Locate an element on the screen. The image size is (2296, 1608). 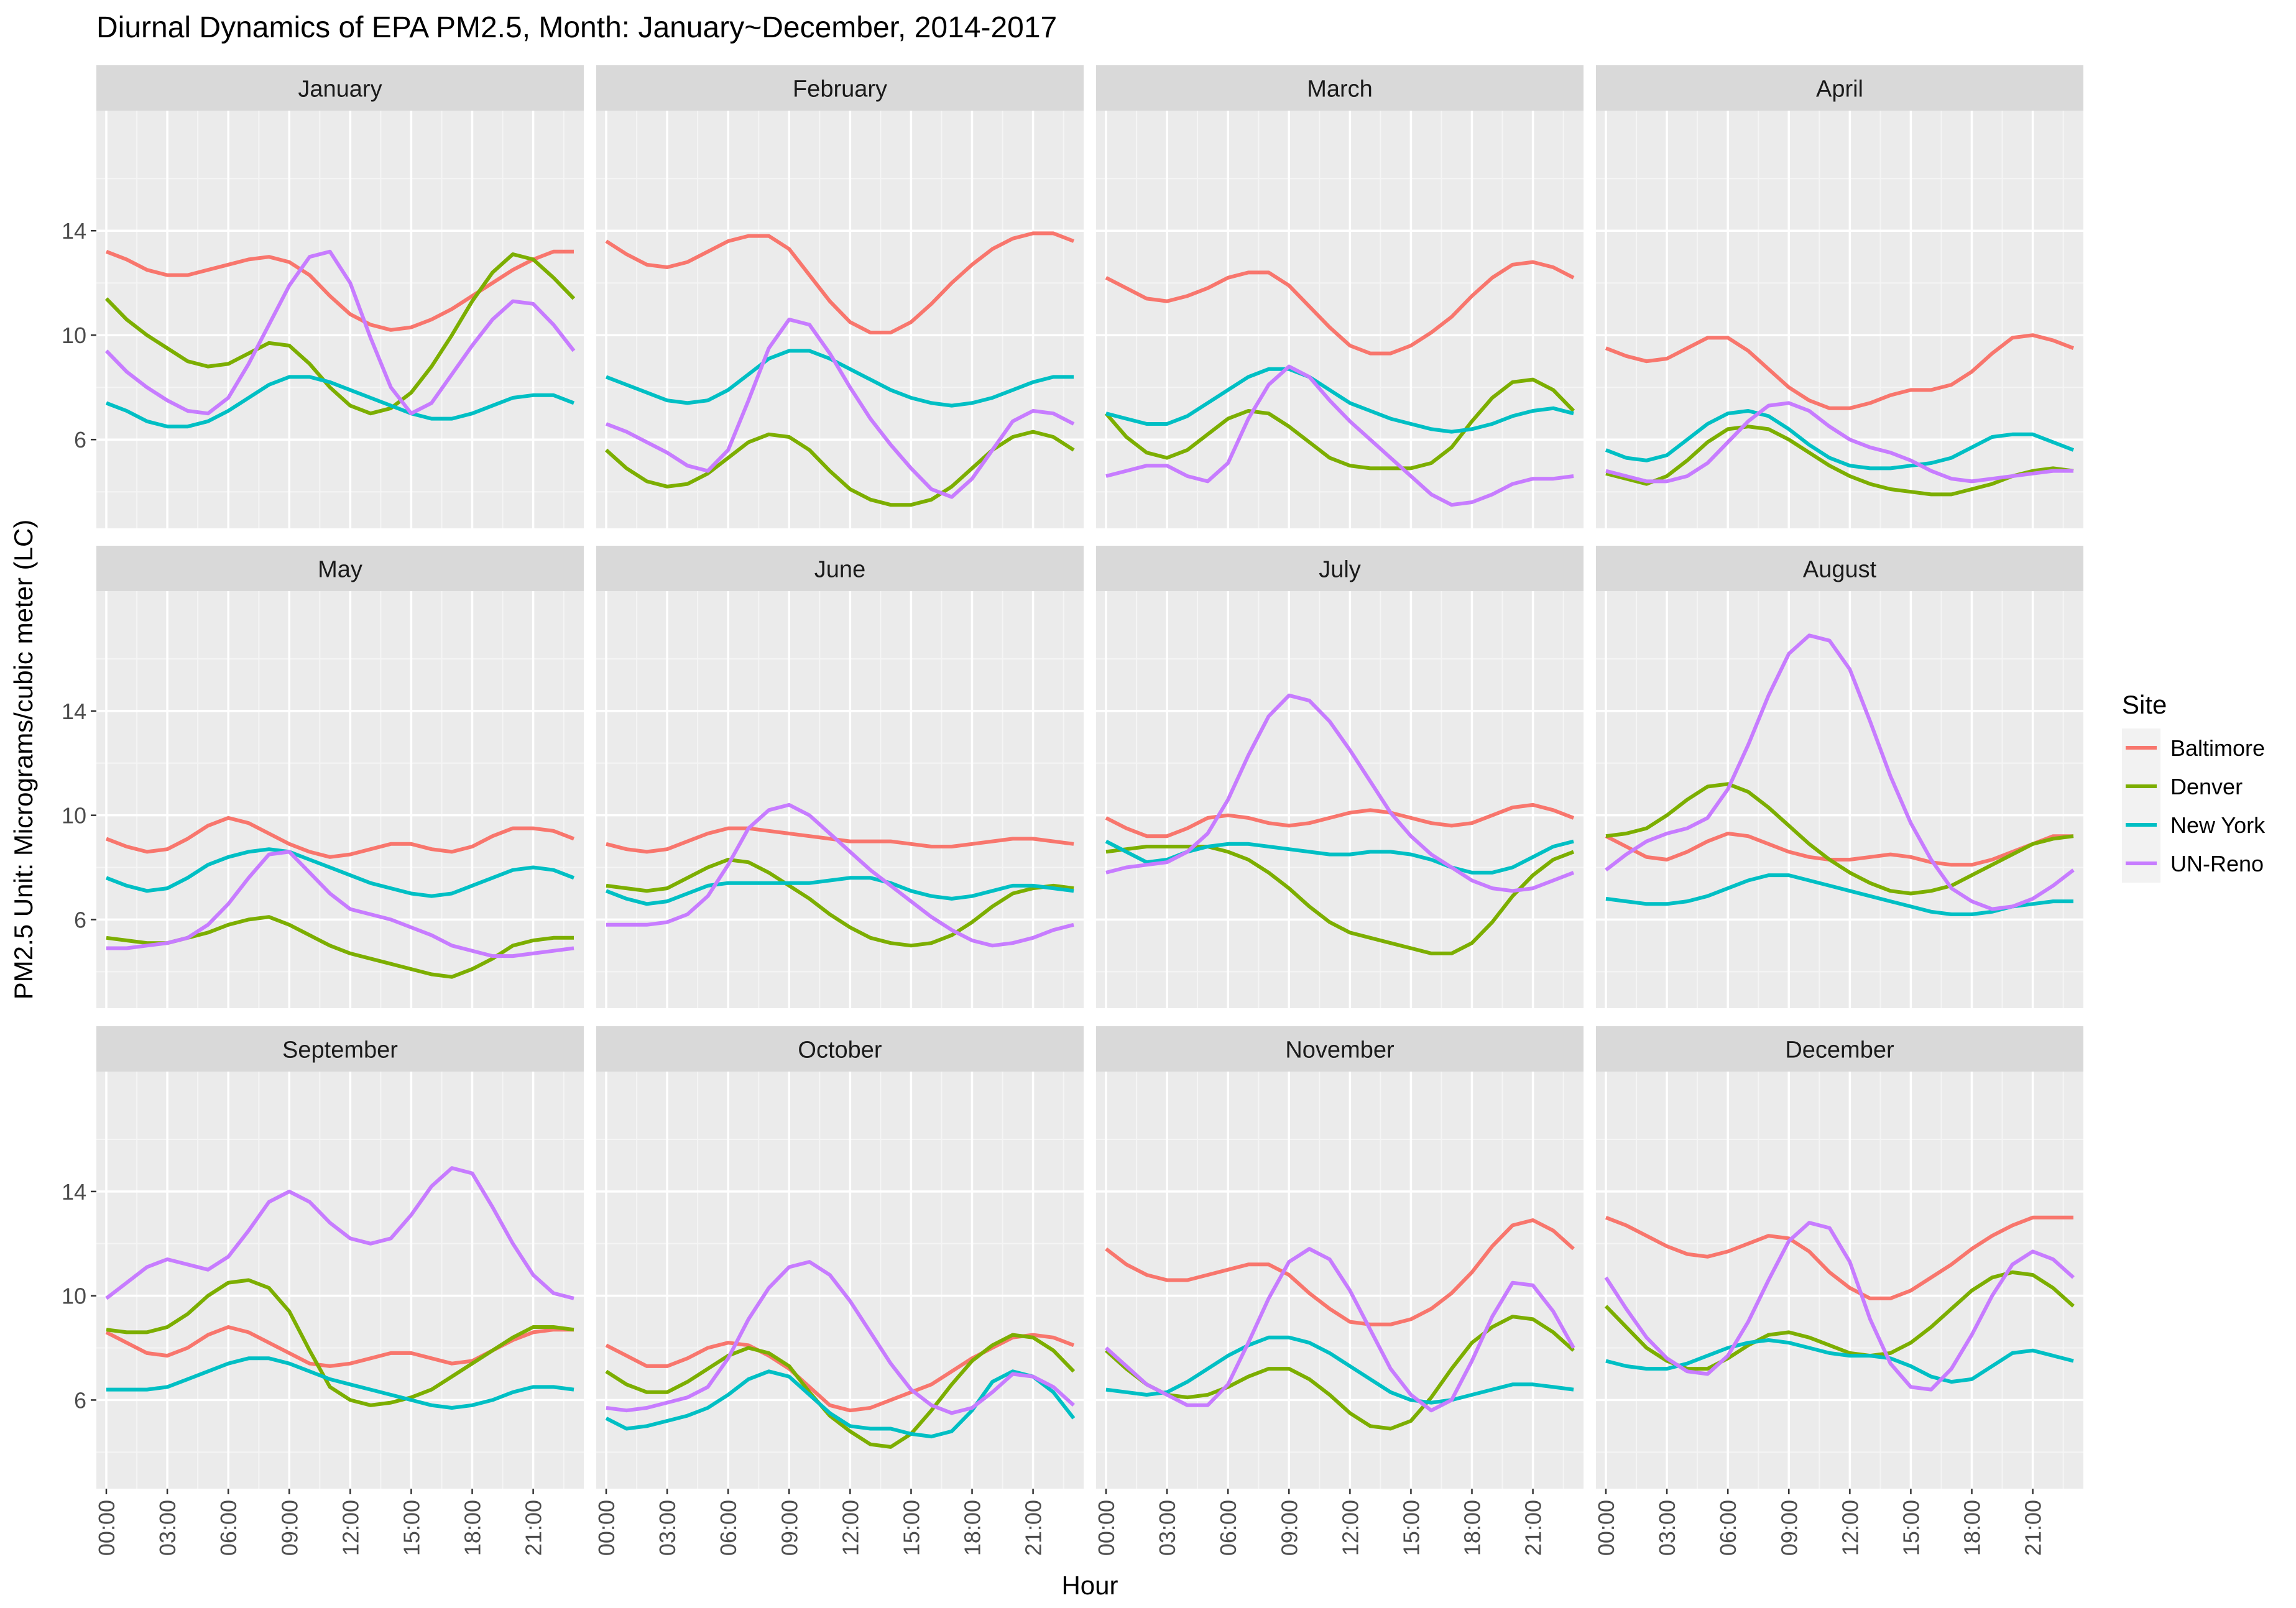
facet-strip-label: October is located at coordinates (840, 1050).